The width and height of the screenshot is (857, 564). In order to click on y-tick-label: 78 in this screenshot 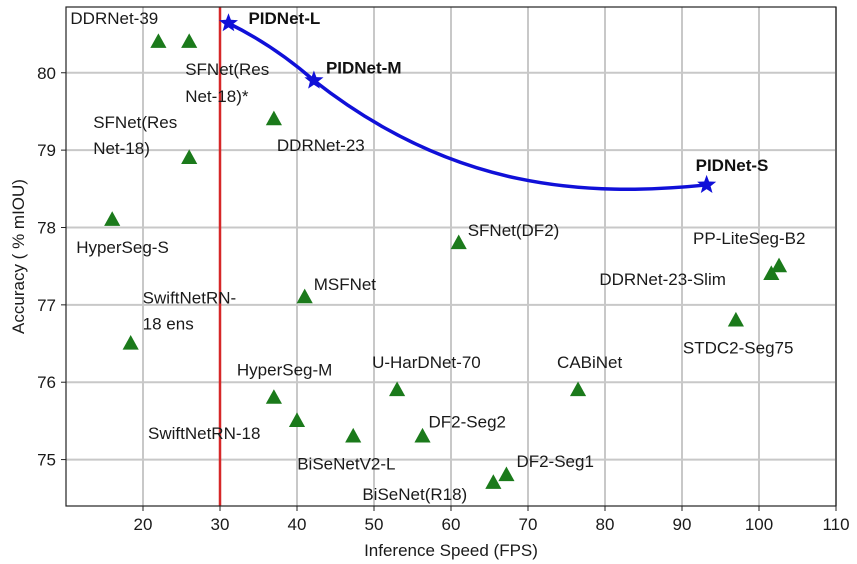, I will do `click(46, 227)`.